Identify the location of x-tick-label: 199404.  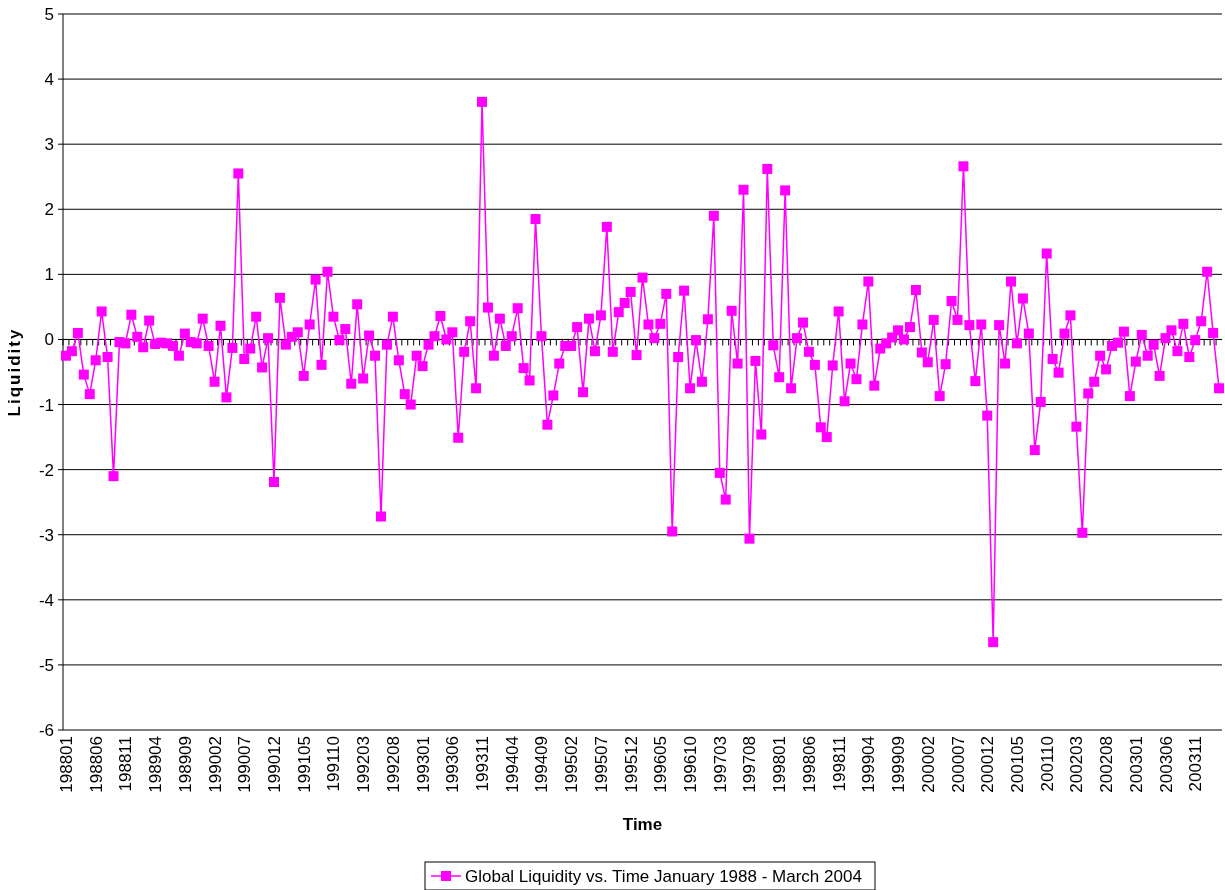
(512, 764).